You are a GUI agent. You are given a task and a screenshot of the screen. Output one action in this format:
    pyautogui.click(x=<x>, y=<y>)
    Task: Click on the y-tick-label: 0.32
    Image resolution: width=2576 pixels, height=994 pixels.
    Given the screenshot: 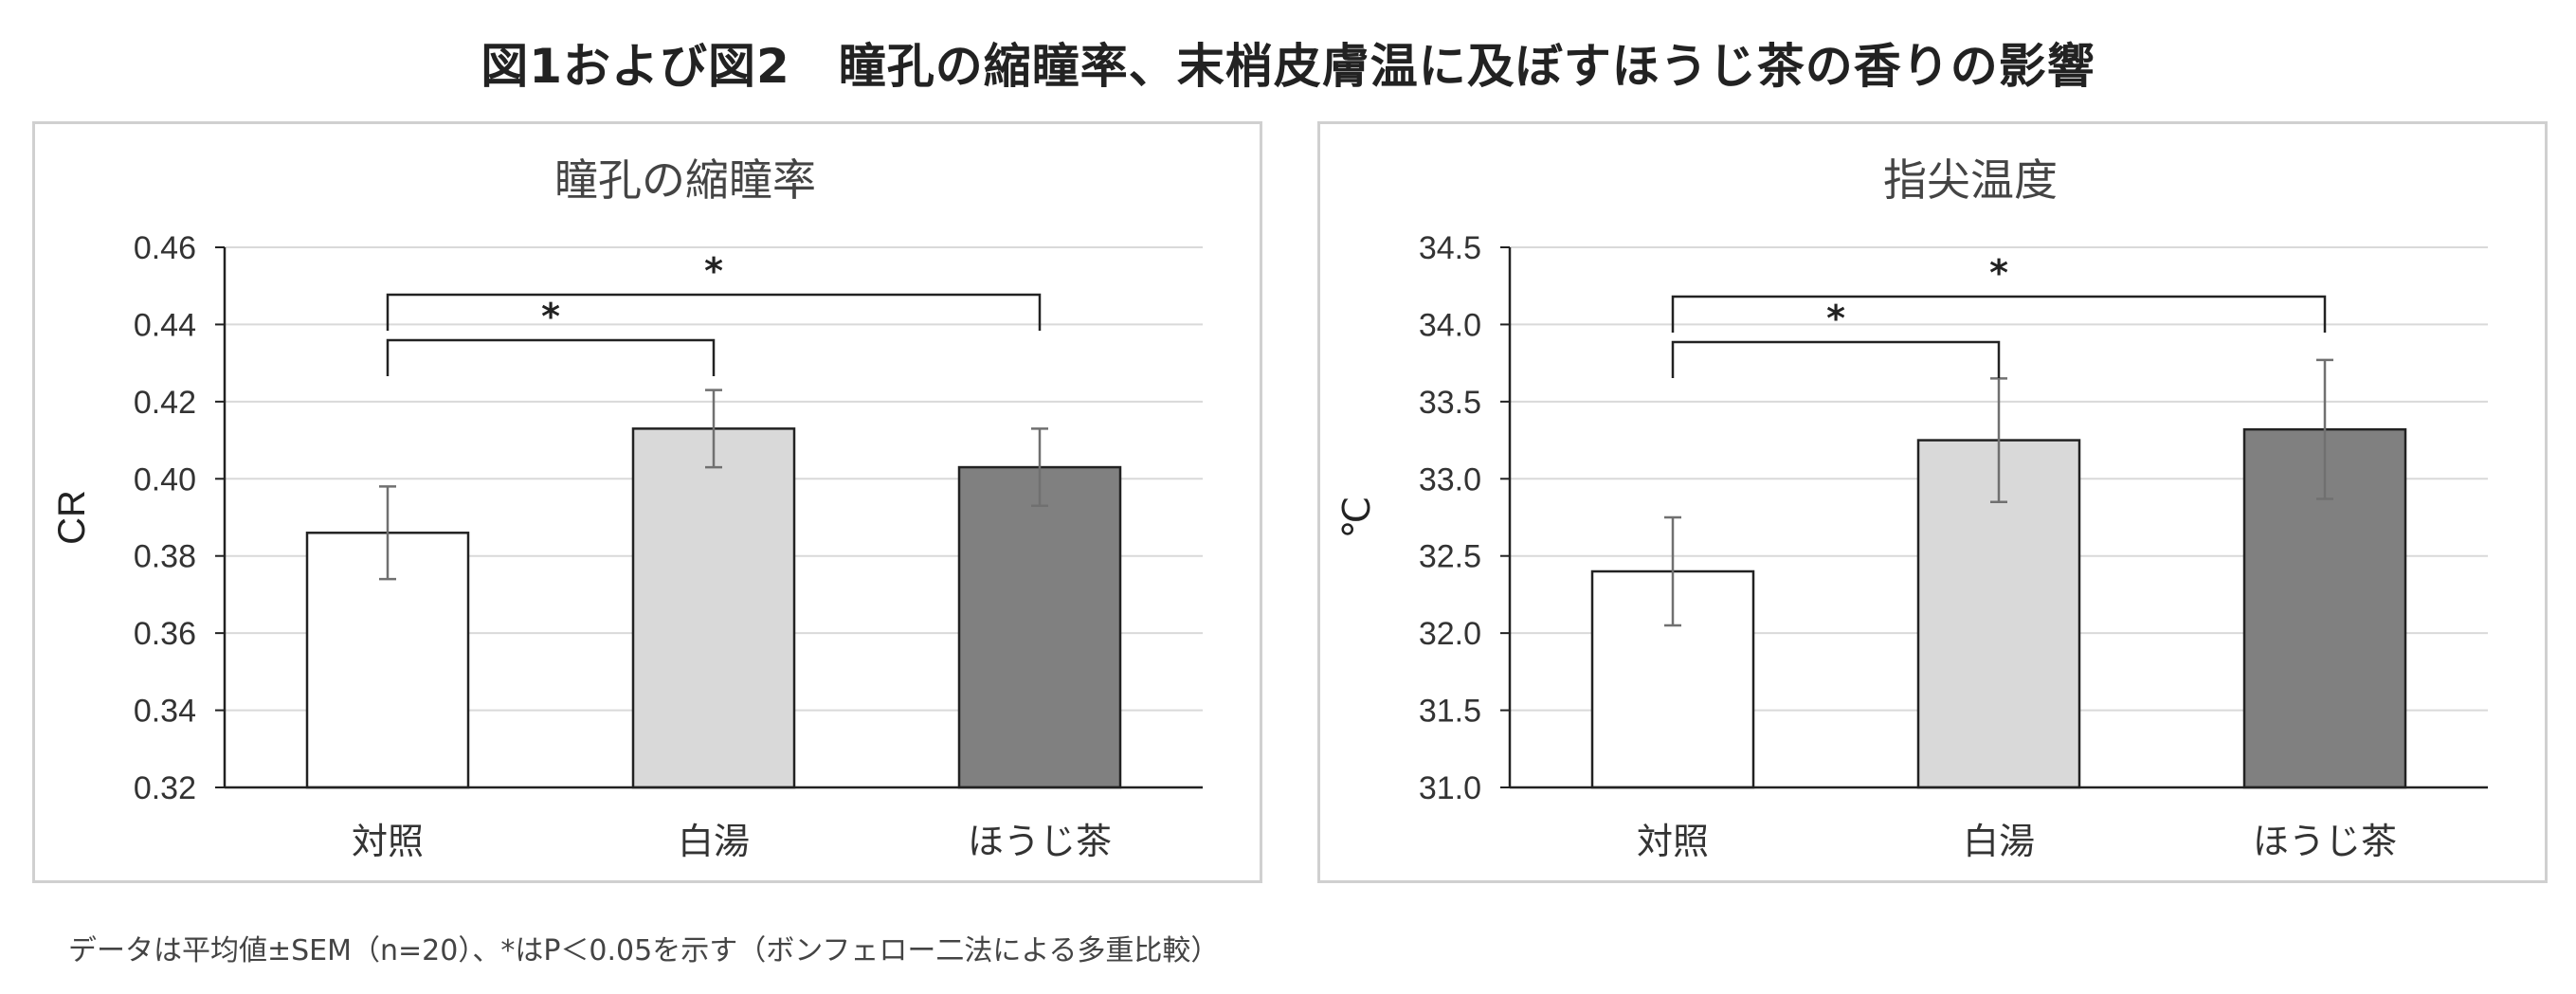 What is the action you would take?
    pyautogui.click(x=165, y=788)
    